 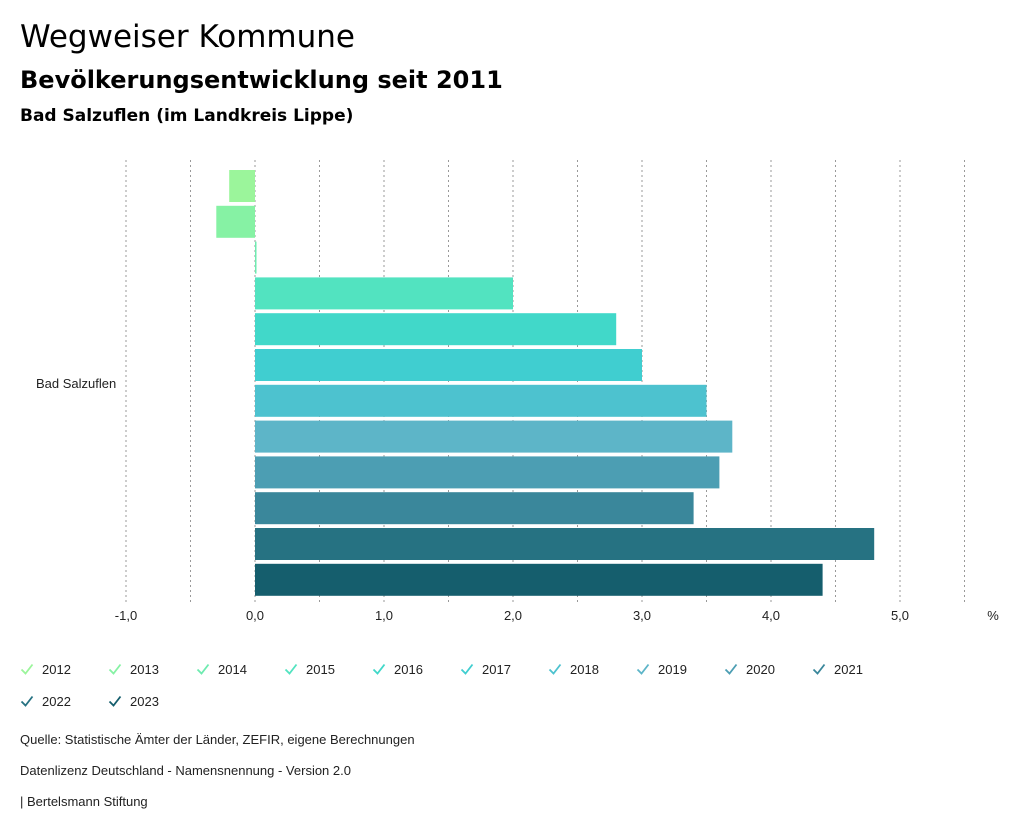 What do you see at coordinates (494, 436) in the screenshot?
I see `bar-2019` at bounding box center [494, 436].